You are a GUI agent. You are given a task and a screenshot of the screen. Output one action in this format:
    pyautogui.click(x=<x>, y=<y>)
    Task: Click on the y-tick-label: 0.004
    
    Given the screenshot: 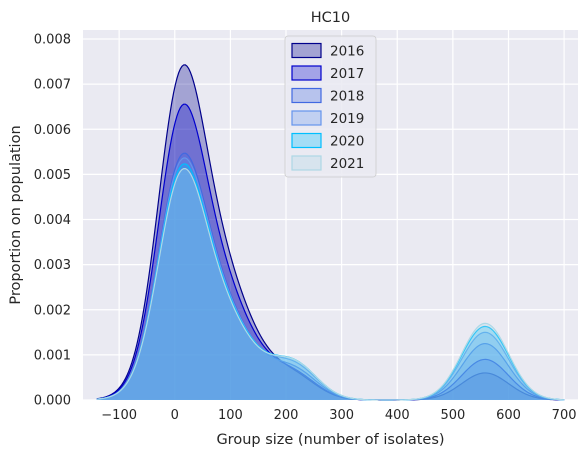 What is the action you would take?
    pyautogui.click(x=52, y=220)
    